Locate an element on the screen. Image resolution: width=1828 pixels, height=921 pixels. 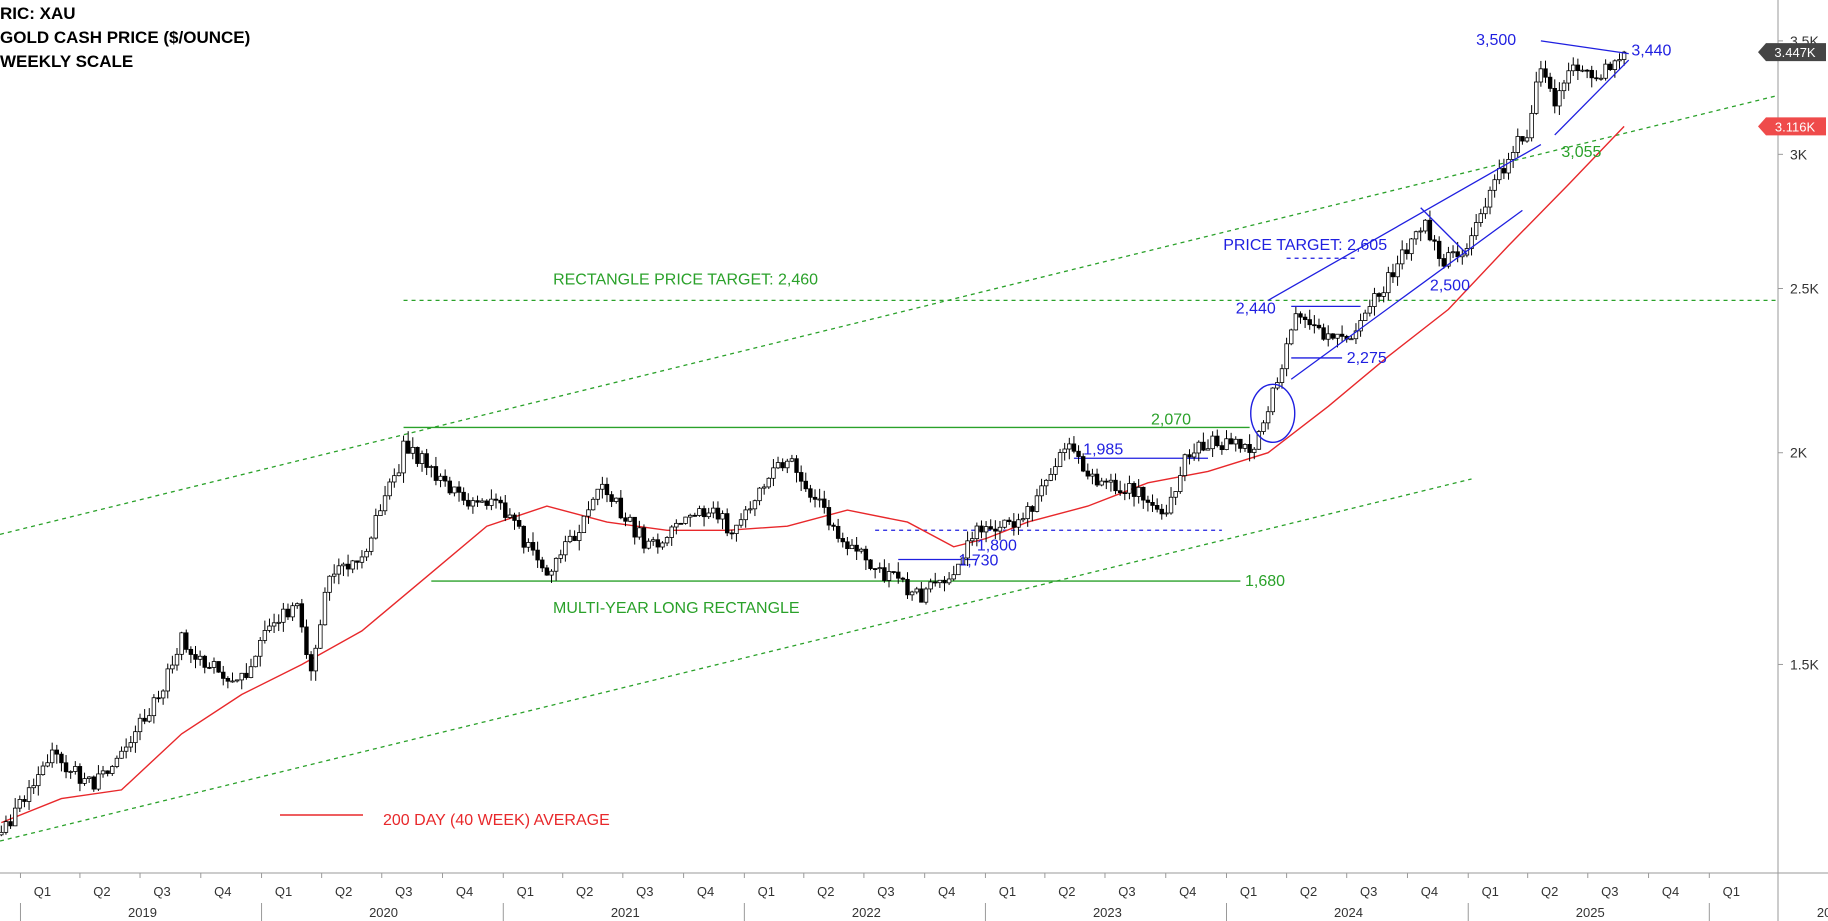
legend-layer: 200 DAY (40 WEEK) AVERAGE is located at coordinates (445, 820).